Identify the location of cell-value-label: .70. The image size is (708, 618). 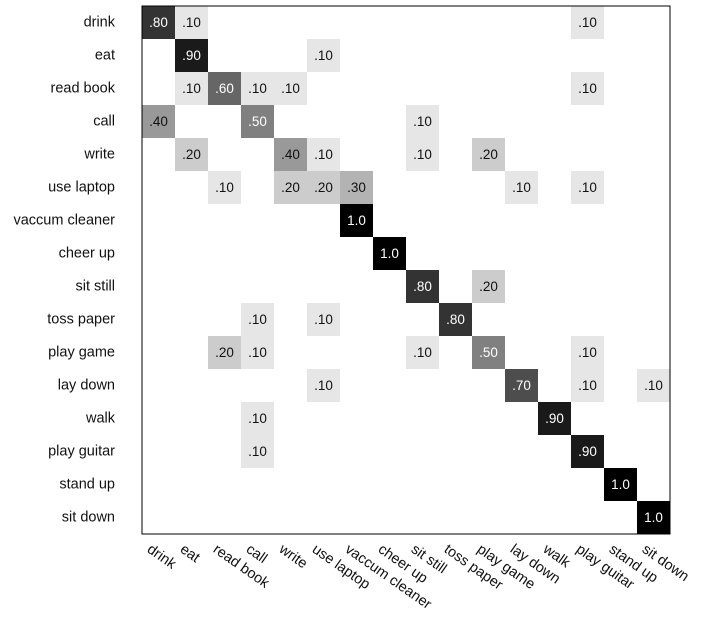
(521, 385).